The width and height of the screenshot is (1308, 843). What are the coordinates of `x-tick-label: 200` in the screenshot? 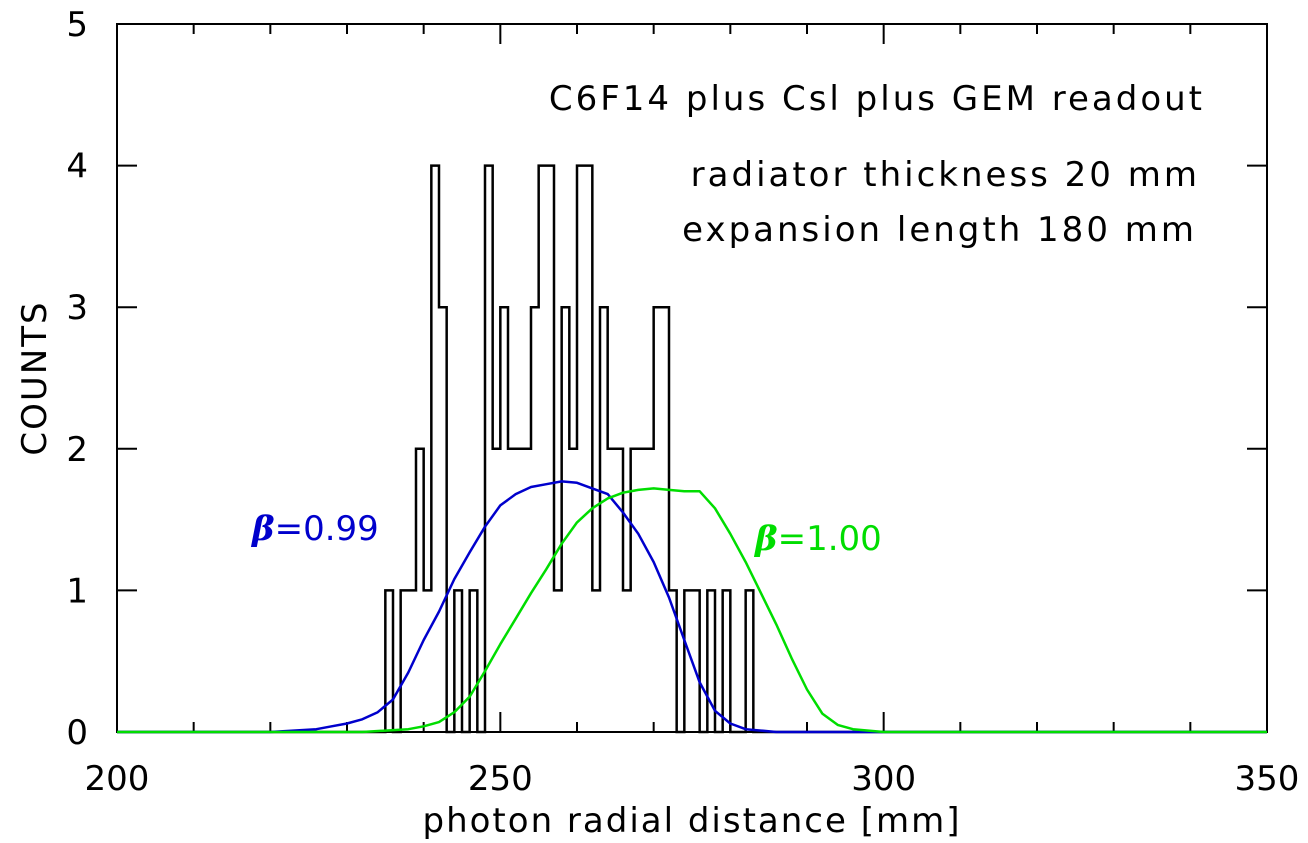 It's located at (117, 779).